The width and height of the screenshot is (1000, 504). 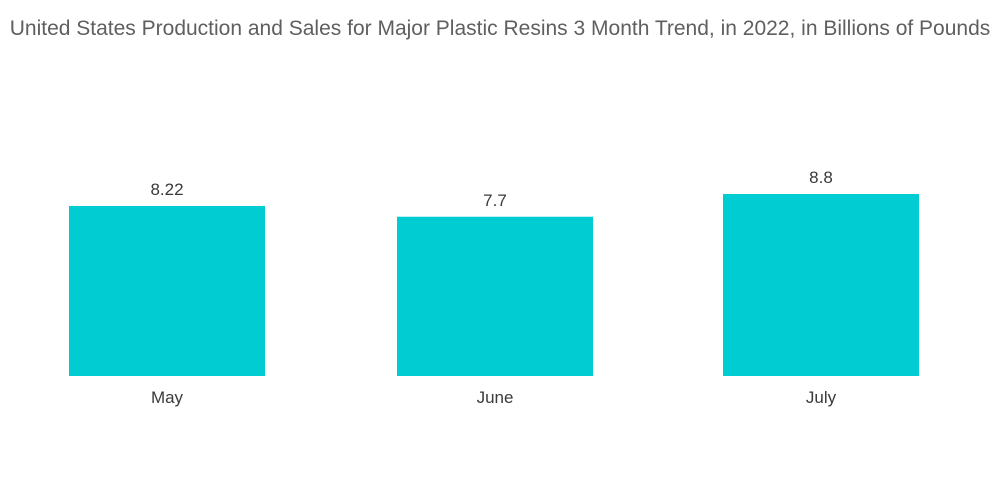 I want to click on data-label-may: 8.22, so click(x=166, y=189).